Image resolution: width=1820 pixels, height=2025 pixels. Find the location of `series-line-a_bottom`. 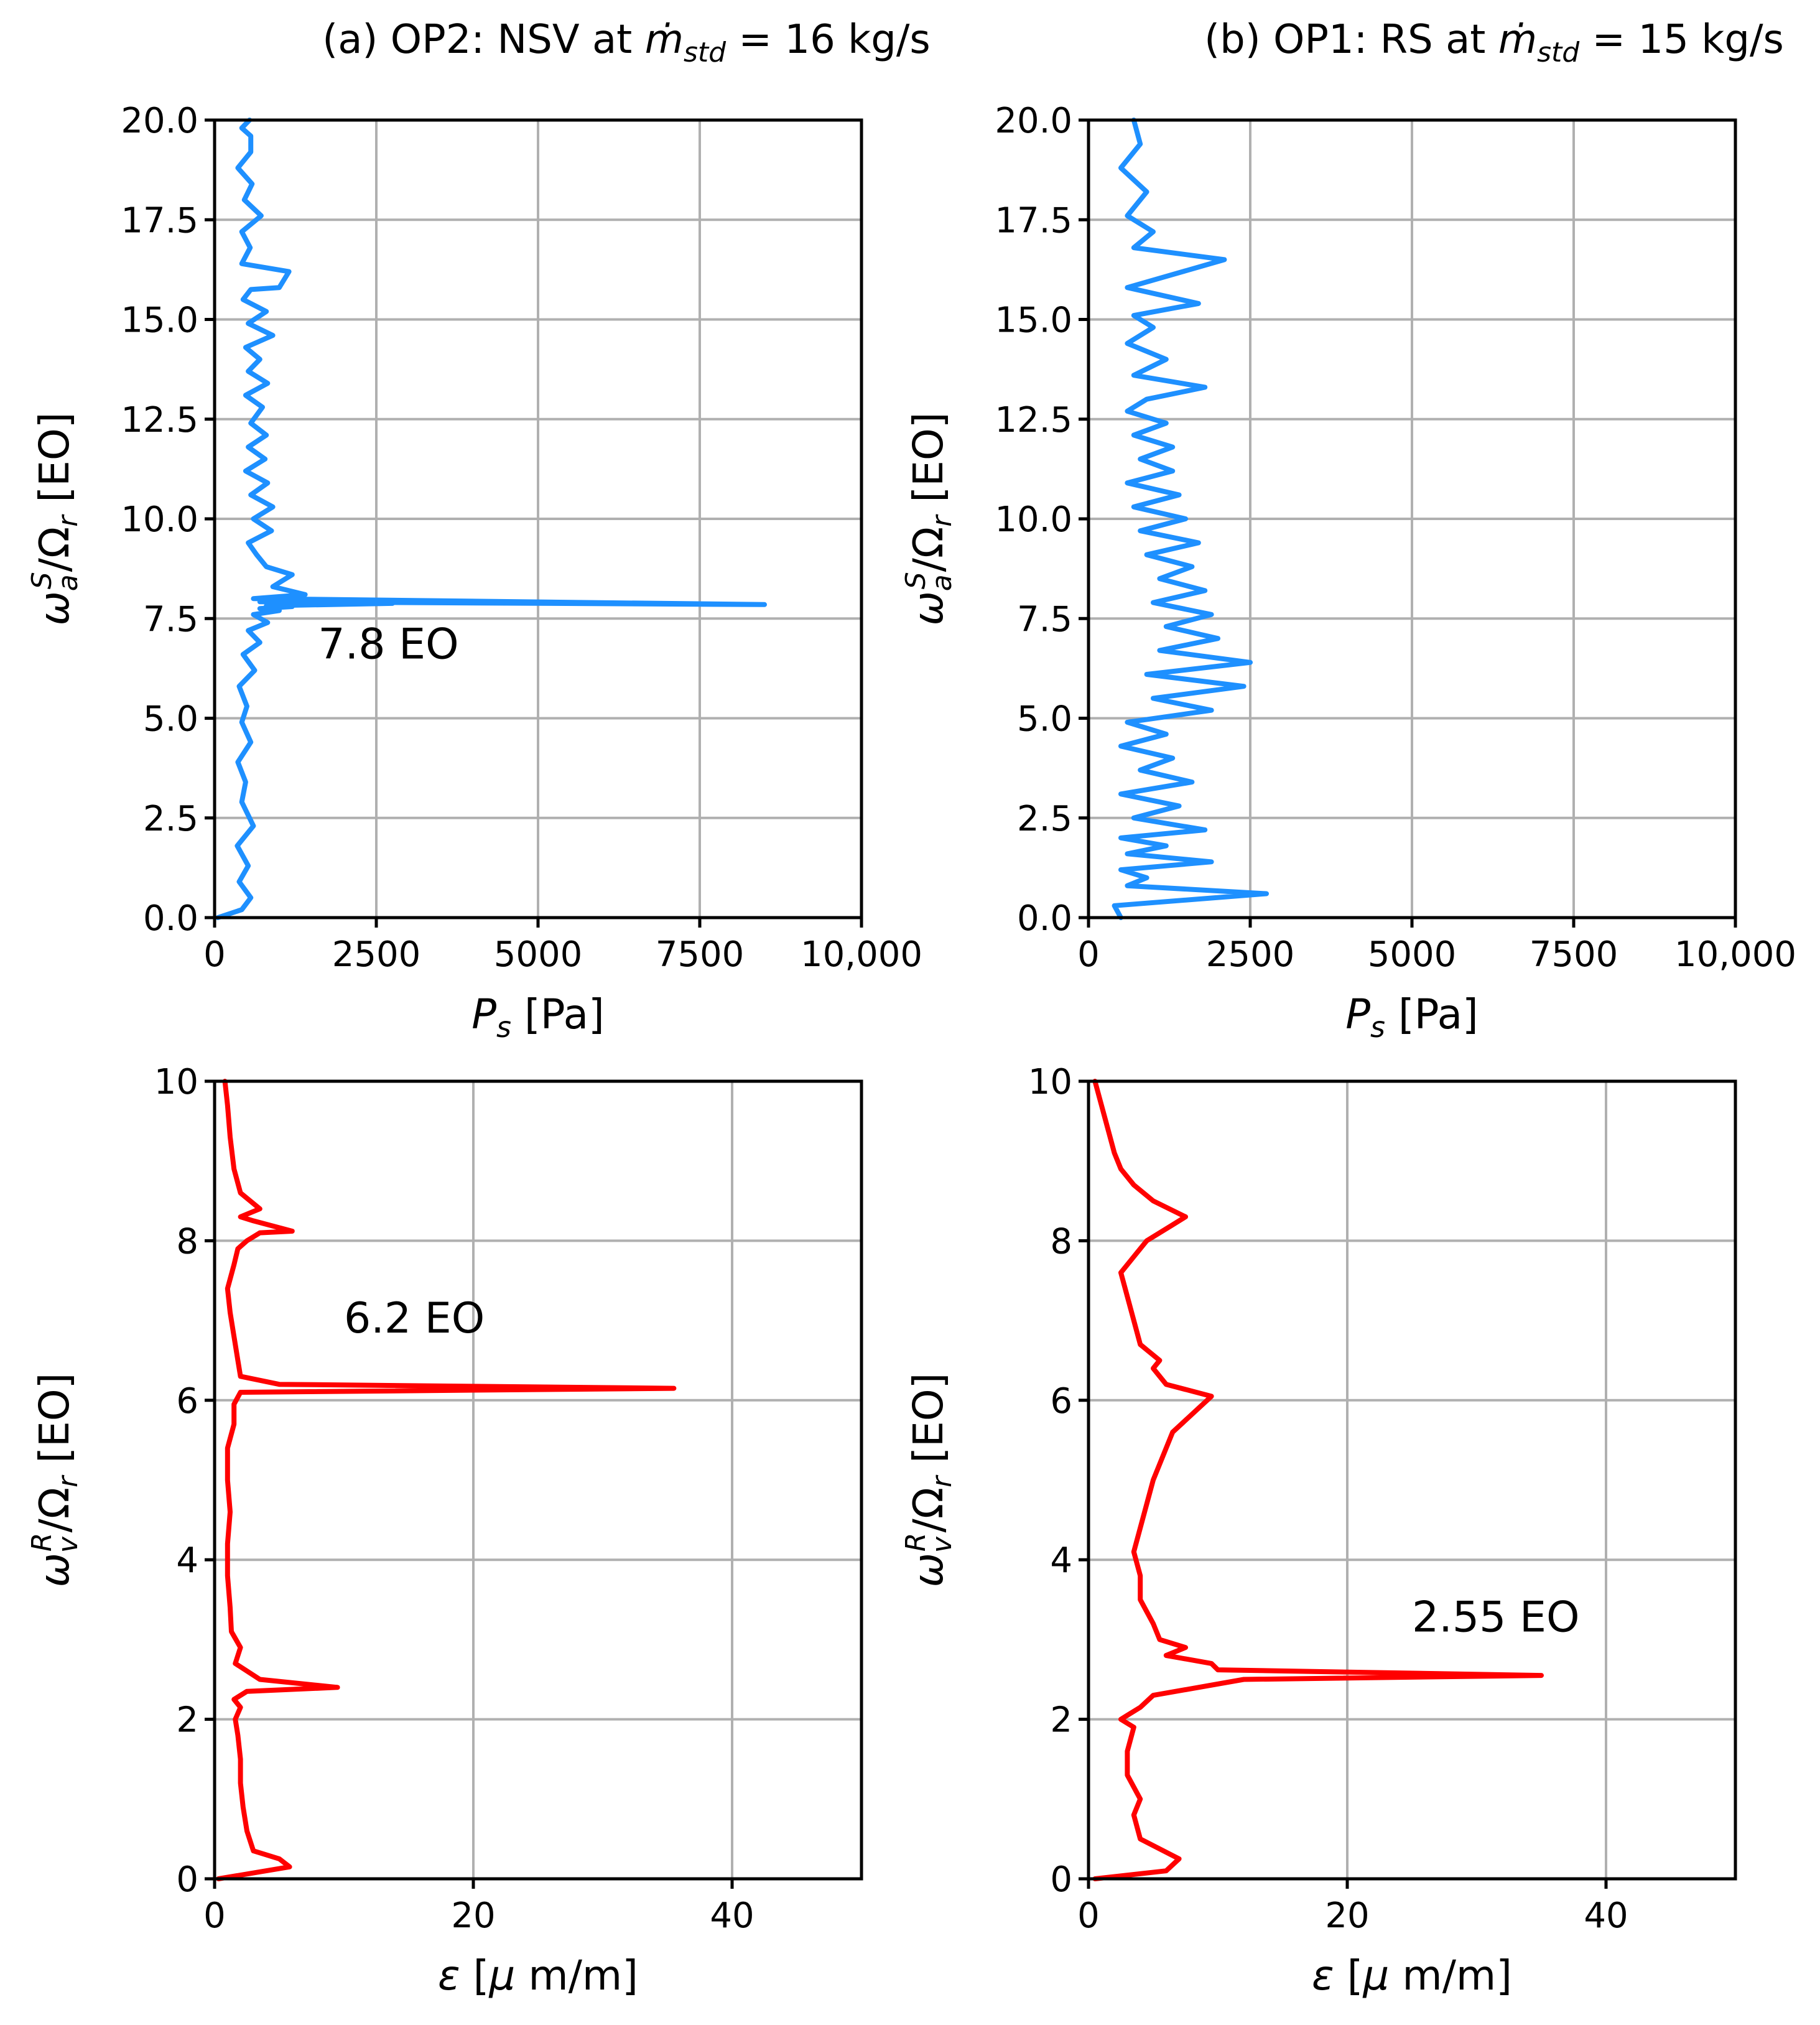

series-line-a_bottom is located at coordinates (447, 1480).